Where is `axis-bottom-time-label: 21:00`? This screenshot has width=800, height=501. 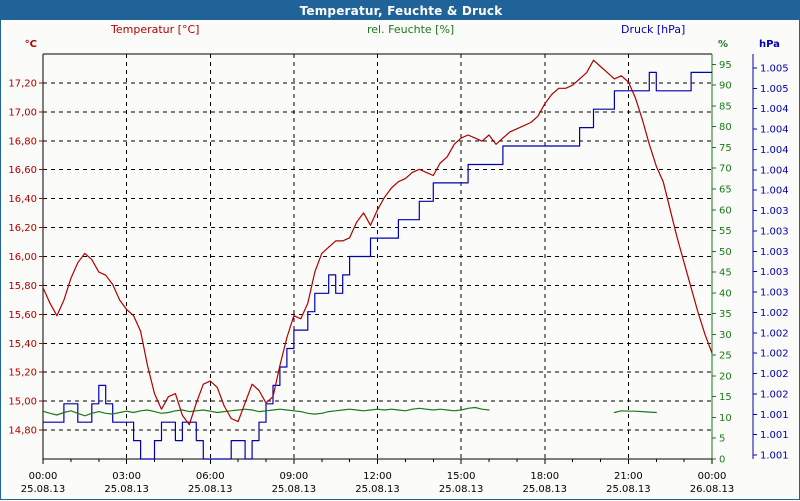
axis-bottom-time-label: 21:00 is located at coordinates (628, 476).